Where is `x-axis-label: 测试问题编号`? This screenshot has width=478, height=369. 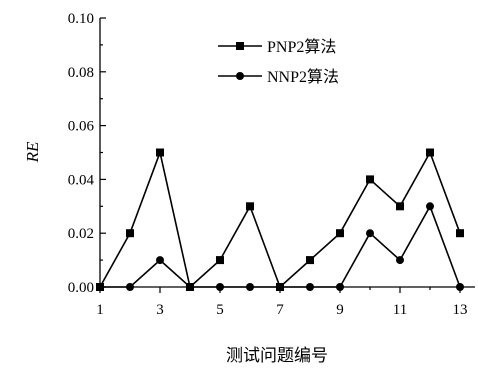 x-axis-label: 测试问题编号 is located at coordinates (277, 355).